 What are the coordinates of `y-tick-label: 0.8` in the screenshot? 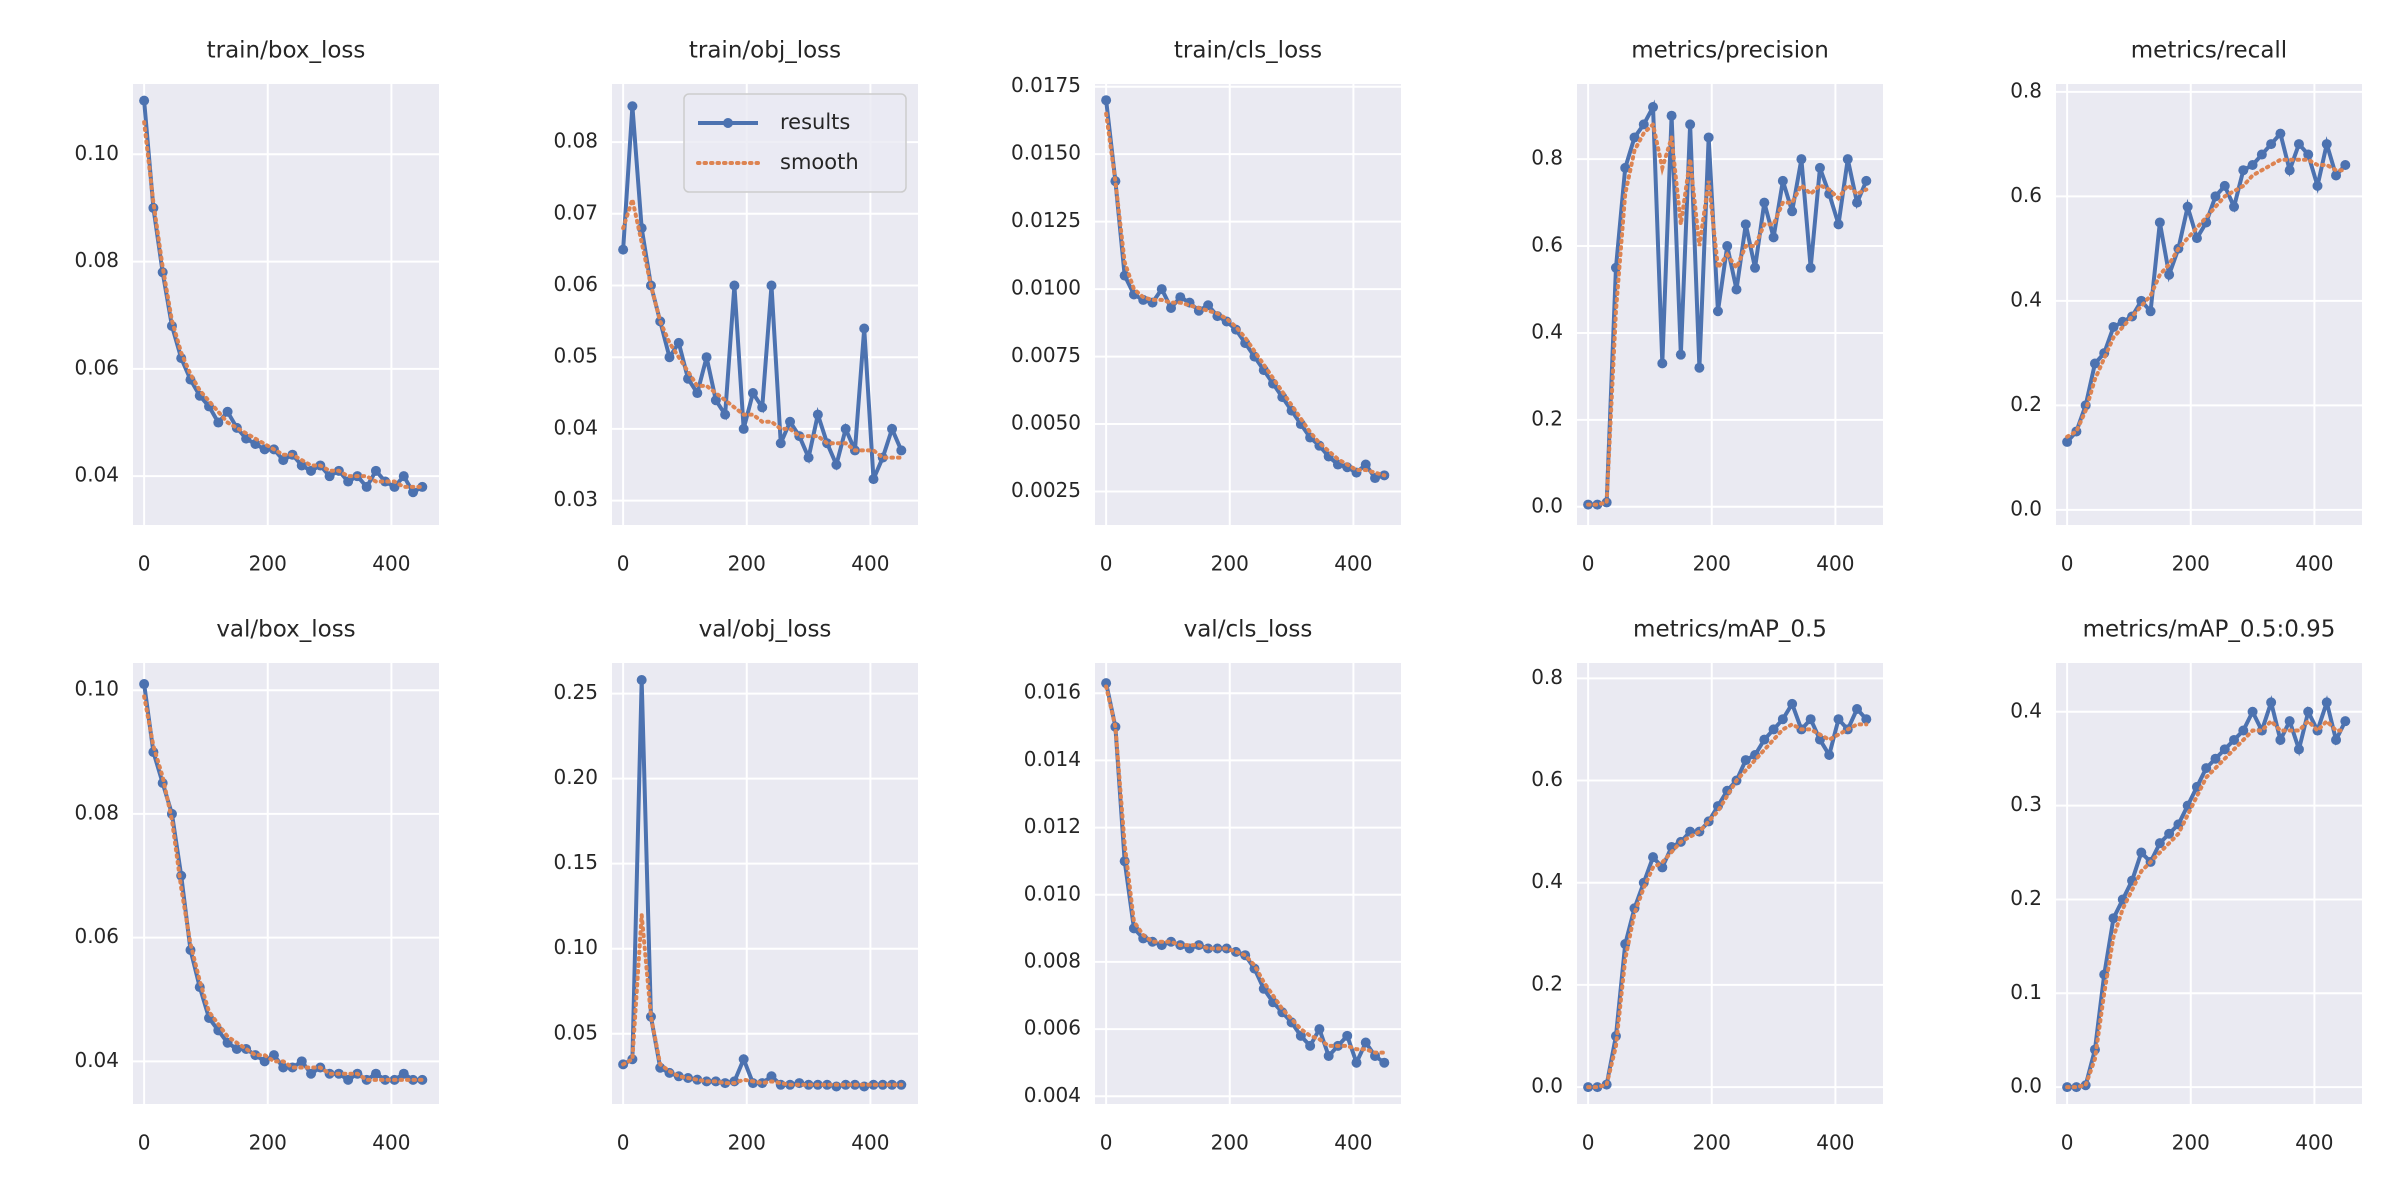 It's located at (2026, 90).